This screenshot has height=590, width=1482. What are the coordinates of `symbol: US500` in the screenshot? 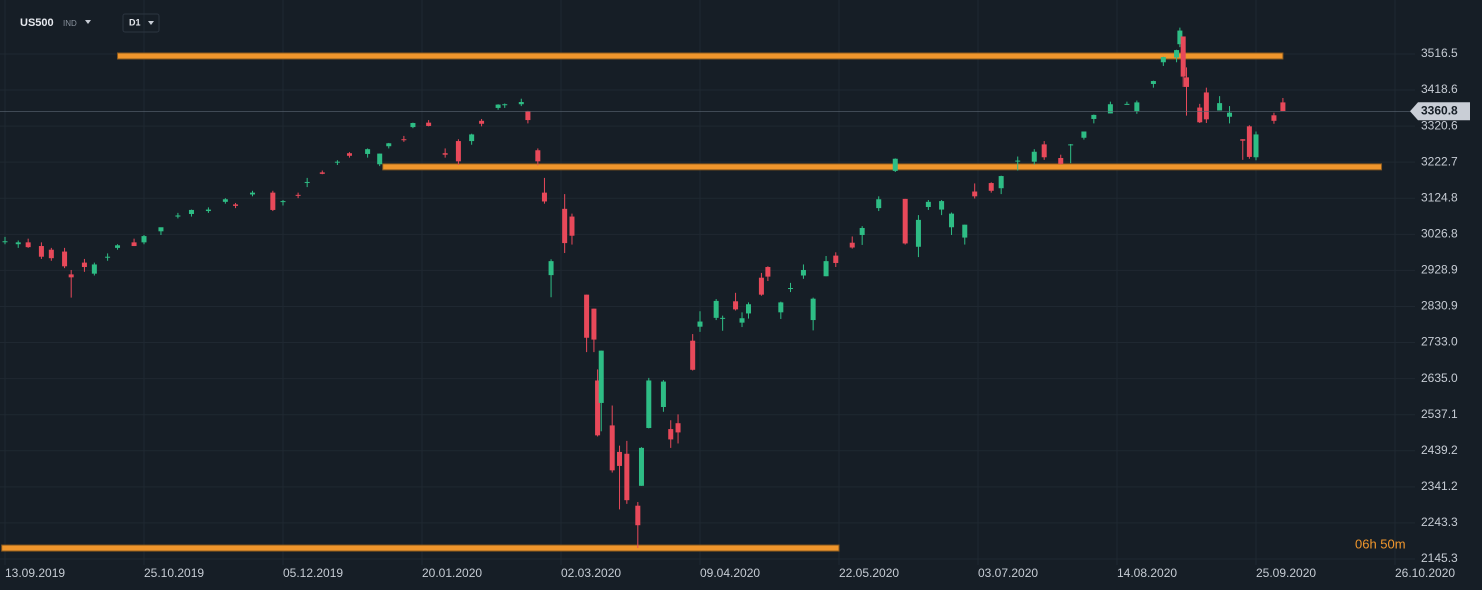 It's located at (37, 23).